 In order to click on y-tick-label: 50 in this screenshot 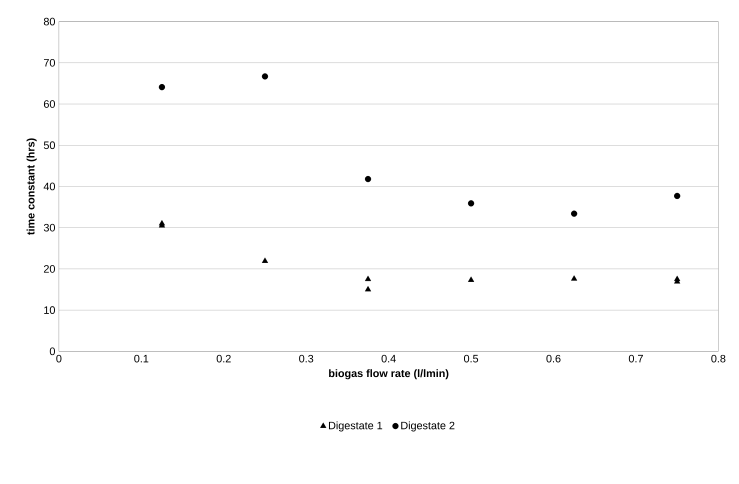, I will do `click(49, 146)`.